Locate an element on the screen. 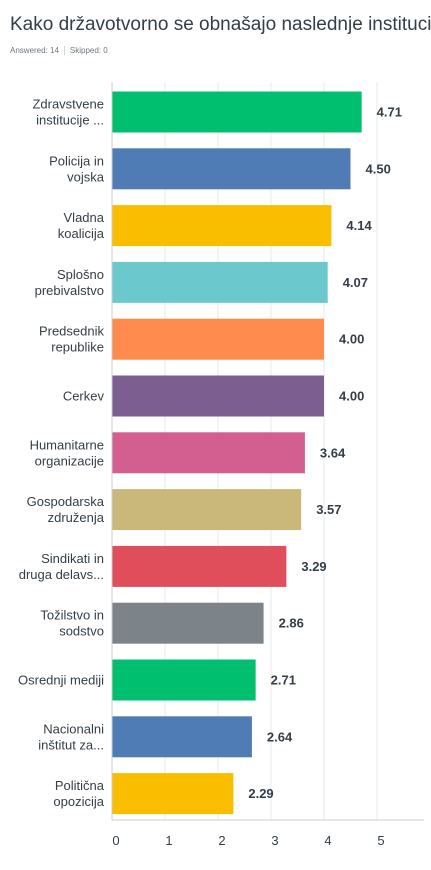 Image resolution: width=431 pixels, height=870 pixels. category-label: Splošno prebivalstvo is located at coordinates (69, 282).